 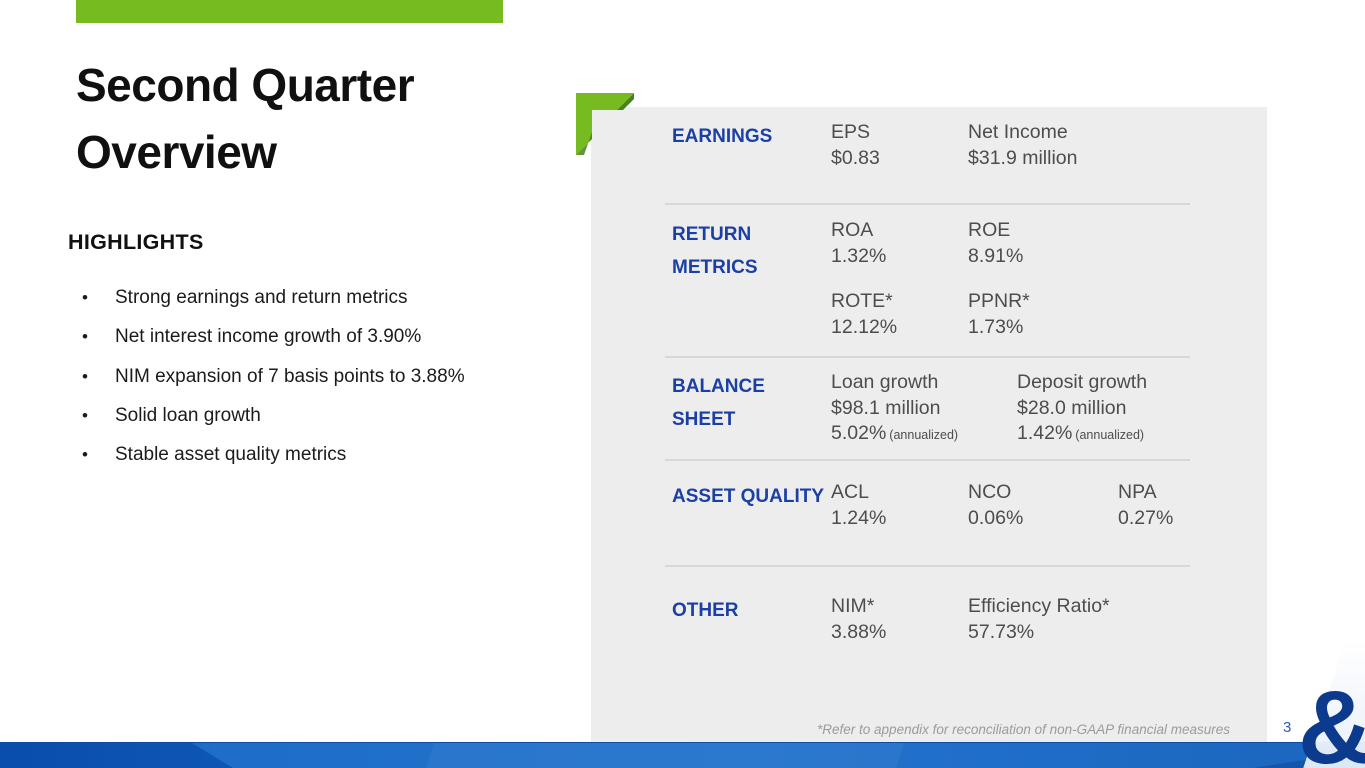 I want to click on section-label: ASSET QUALITY, so click(x=748, y=496).